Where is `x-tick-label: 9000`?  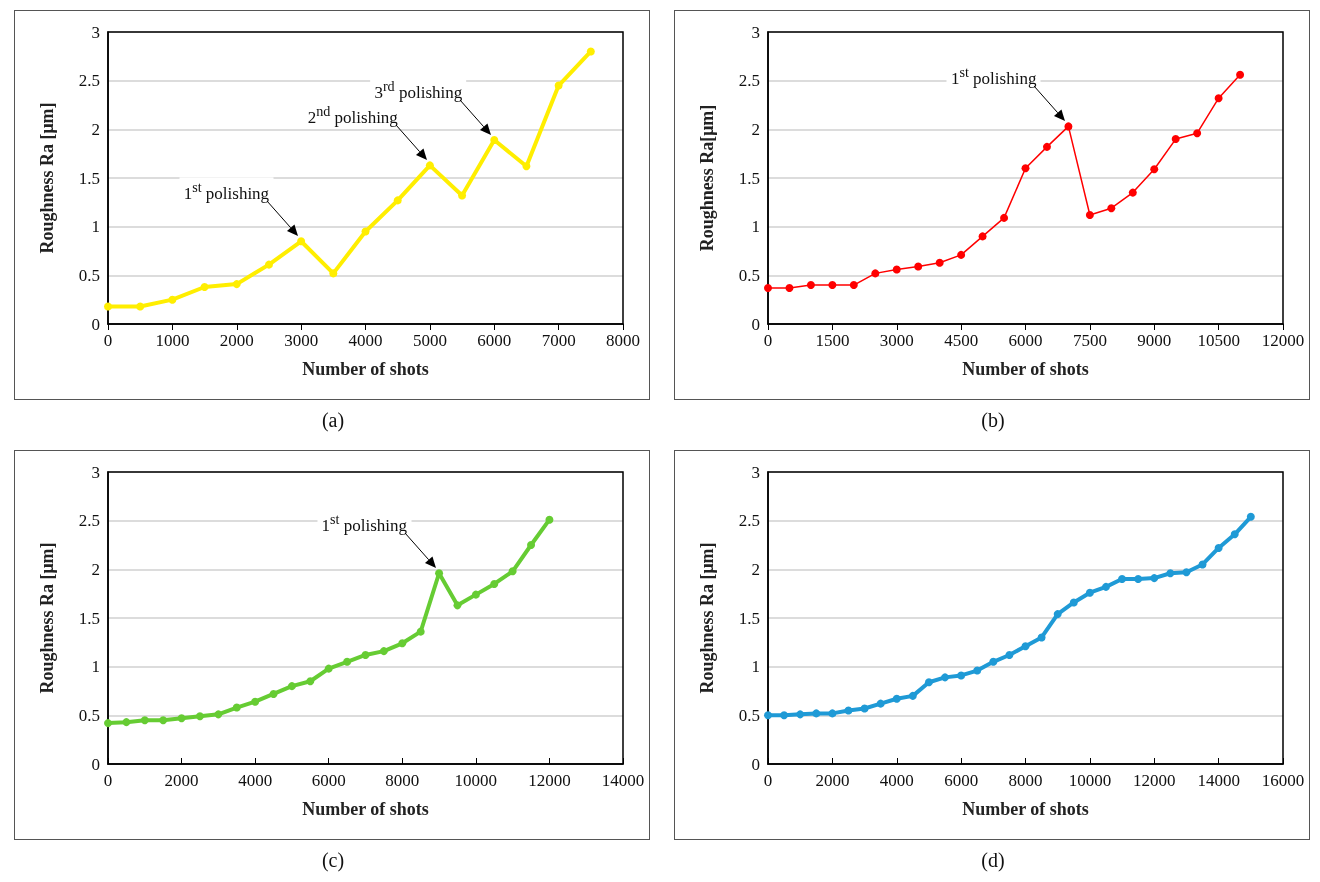
x-tick-label: 9000 is located at coordinates (1154, 340).